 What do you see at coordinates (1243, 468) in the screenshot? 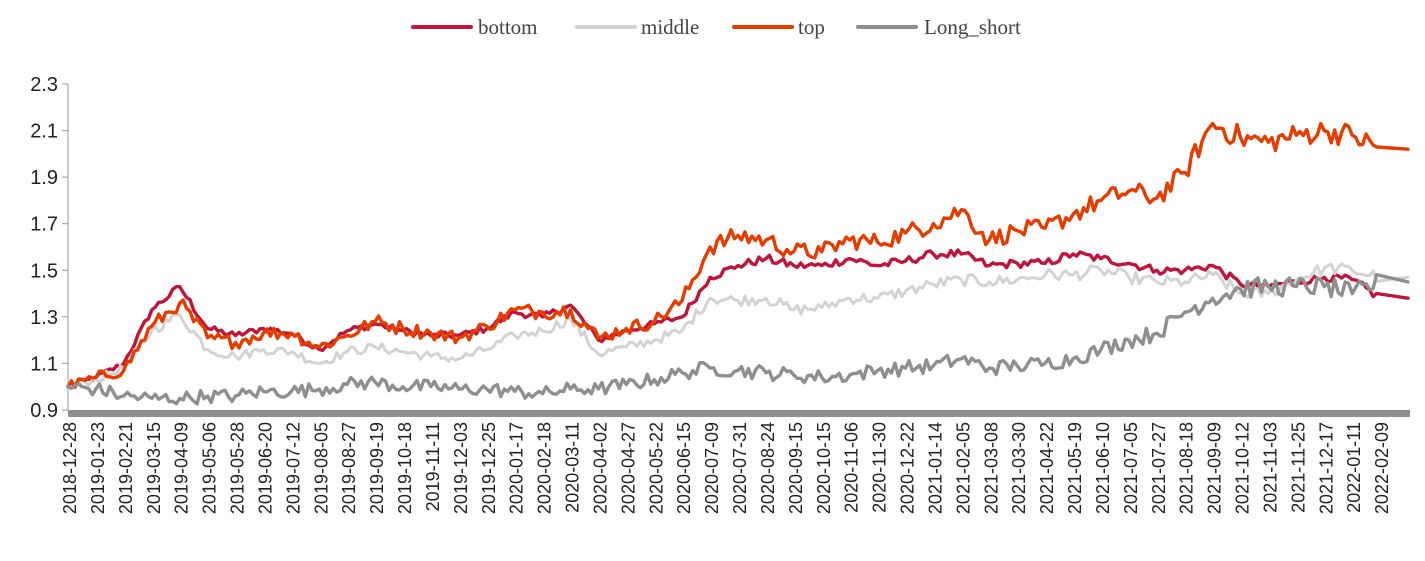
I see `x-tick-label: 2021-10-12` at bounding box center [1243, 468].